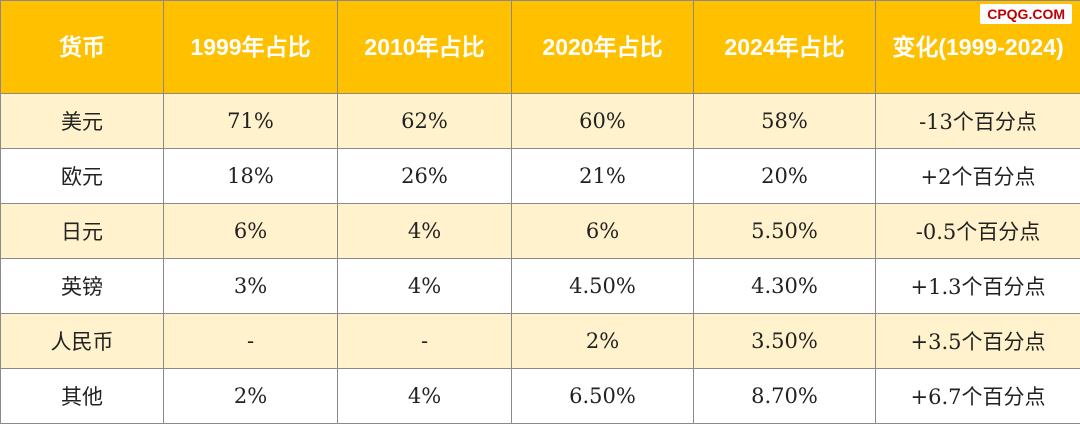 Image resolution: width=1080 pixels, height=424 pixels. What do you see at coordinates (251, 396) in the screenshot?
I see `share-1999-cell: 2%` at bounding box center [251, 396].